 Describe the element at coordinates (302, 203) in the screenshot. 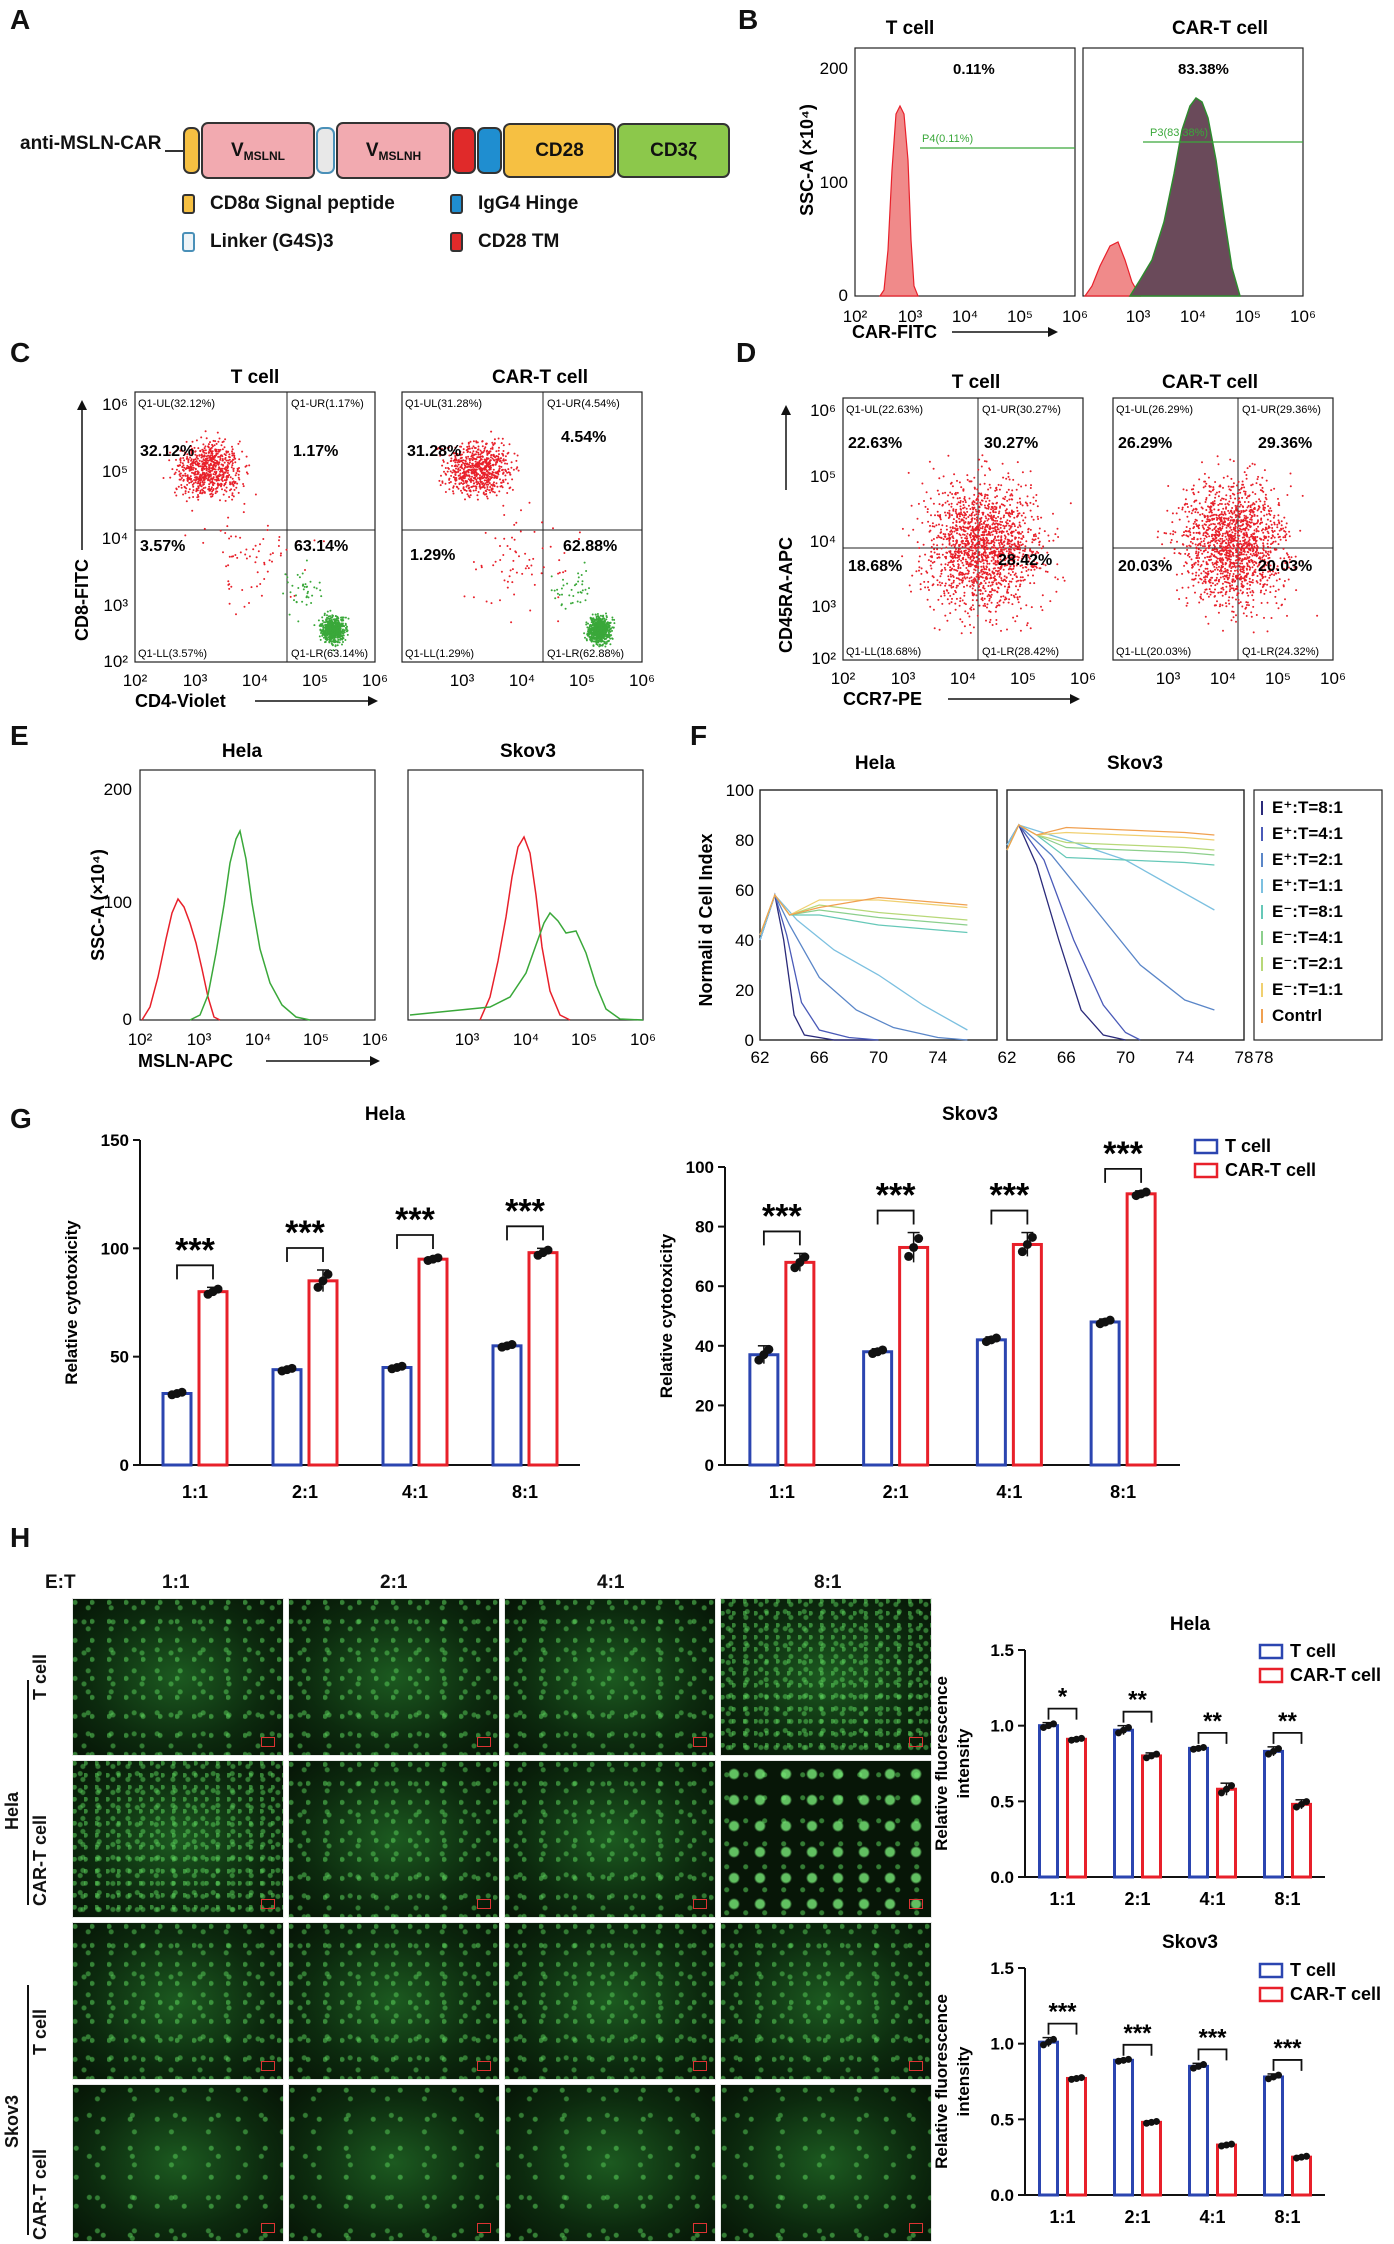

I see `legend-label-signal: CD8α Signal peptide` at that location.